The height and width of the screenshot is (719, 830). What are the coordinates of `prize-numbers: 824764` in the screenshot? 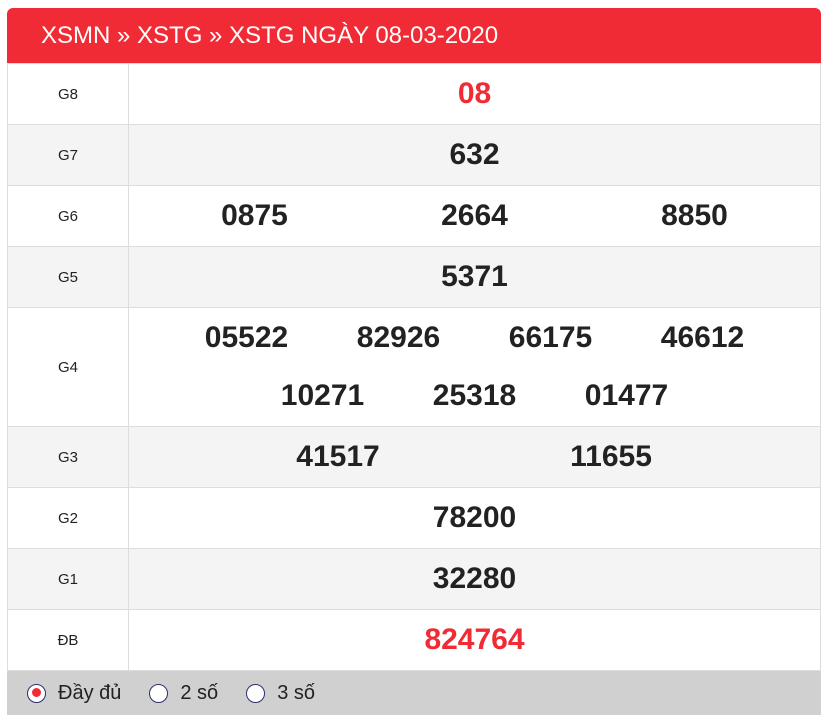 It's located at (474, 640).